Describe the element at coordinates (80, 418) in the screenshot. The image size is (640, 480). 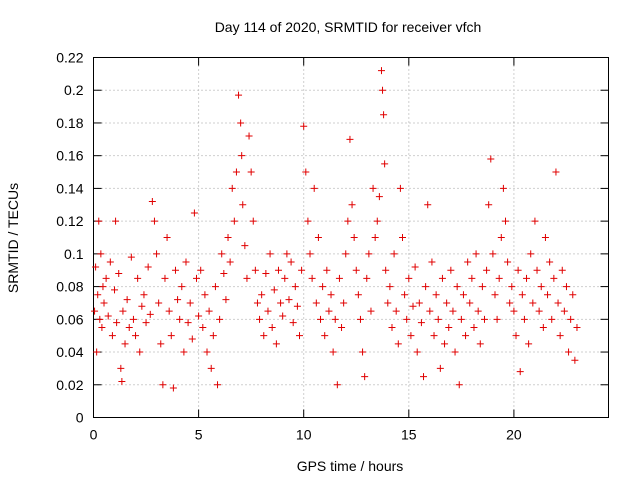
I see `y-tick-label: 0` at that location.